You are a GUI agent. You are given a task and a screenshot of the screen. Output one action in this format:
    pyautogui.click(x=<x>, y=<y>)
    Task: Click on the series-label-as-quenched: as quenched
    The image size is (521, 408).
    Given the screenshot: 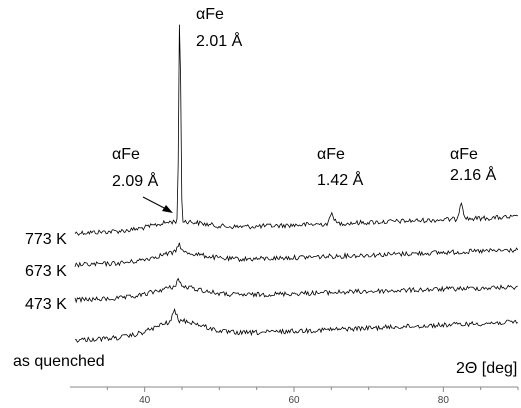 What is the action you would take?
    pyautogui.click(x=59, y=361)
    